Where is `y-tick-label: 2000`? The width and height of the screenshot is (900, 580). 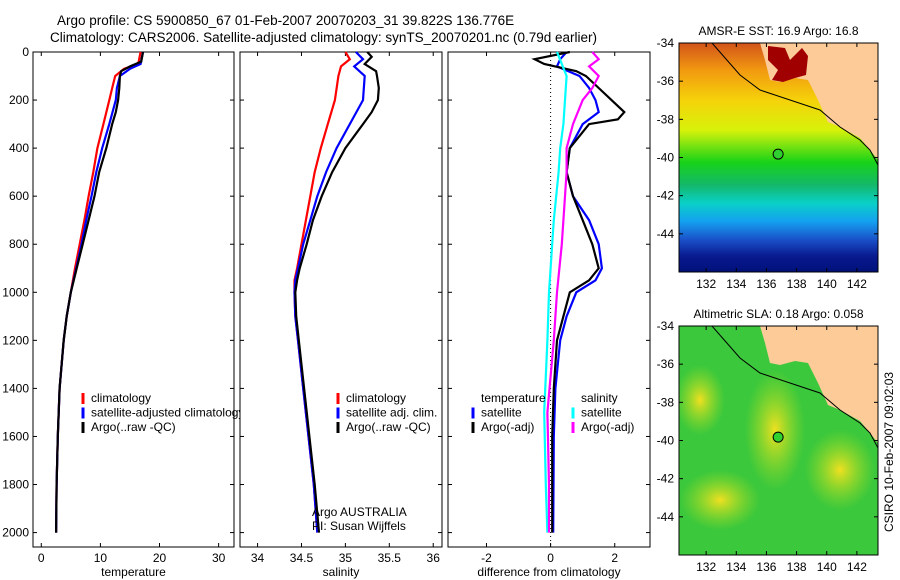 y-tick-label: 2000 is located at coordinates (15, 533).